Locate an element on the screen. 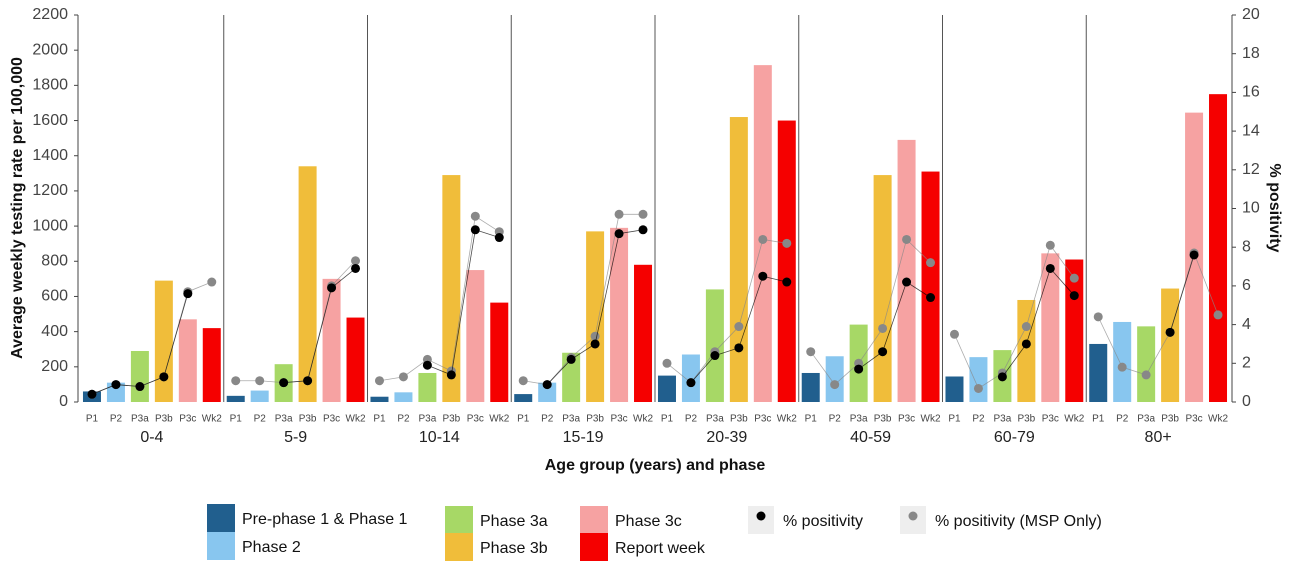 This screenshot has width=1292, height=561. y2-tick-label: 8 is located at coordinates (1246, 246).